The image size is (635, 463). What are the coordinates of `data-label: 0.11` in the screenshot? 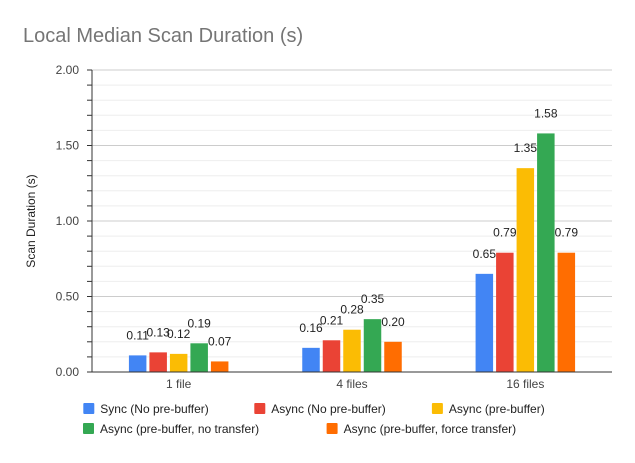 It's located at (137, 335).